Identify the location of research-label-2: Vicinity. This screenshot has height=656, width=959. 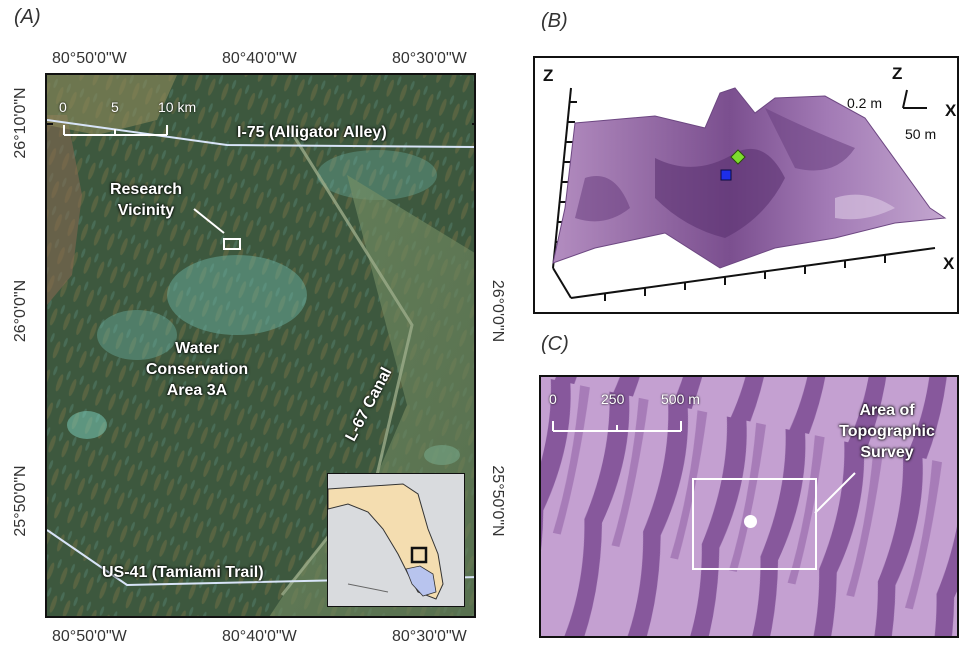
(146, 210).